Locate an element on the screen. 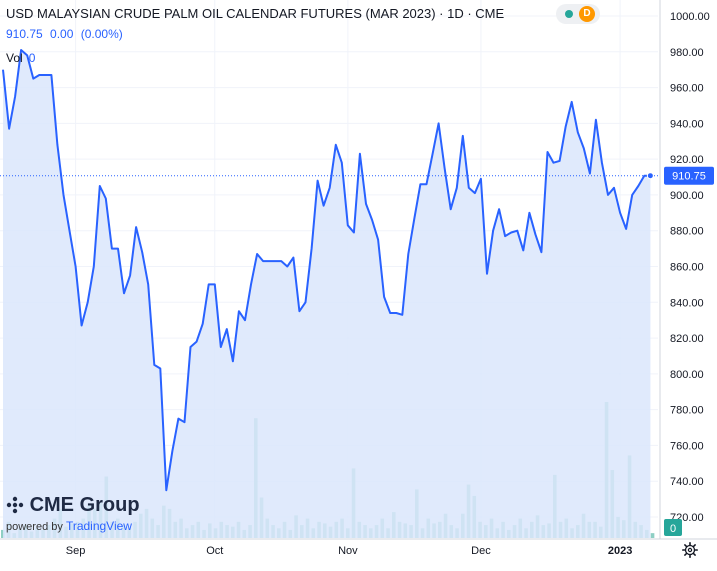  y-tick-label: 760.00 is located at coordinates (687, 446).